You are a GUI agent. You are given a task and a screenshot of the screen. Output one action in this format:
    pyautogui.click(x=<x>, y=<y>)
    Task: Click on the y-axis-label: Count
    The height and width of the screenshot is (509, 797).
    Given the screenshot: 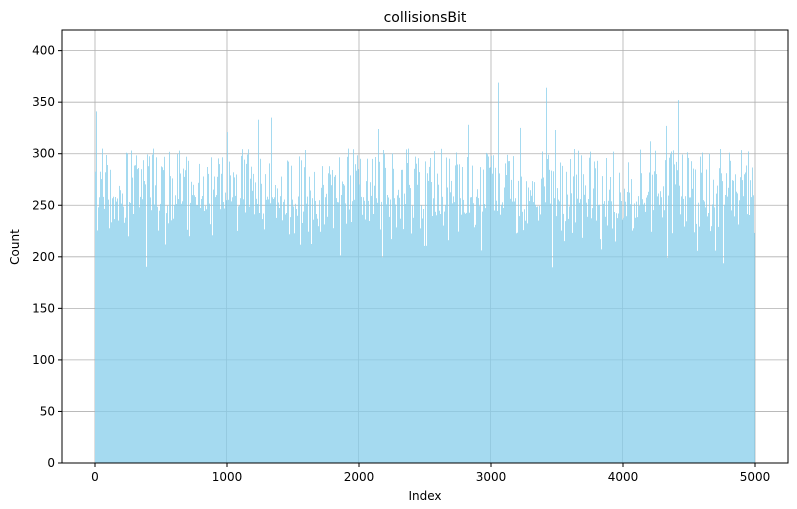 What is the action you would take?
    pyautogui.click(x=15, y=247)
    